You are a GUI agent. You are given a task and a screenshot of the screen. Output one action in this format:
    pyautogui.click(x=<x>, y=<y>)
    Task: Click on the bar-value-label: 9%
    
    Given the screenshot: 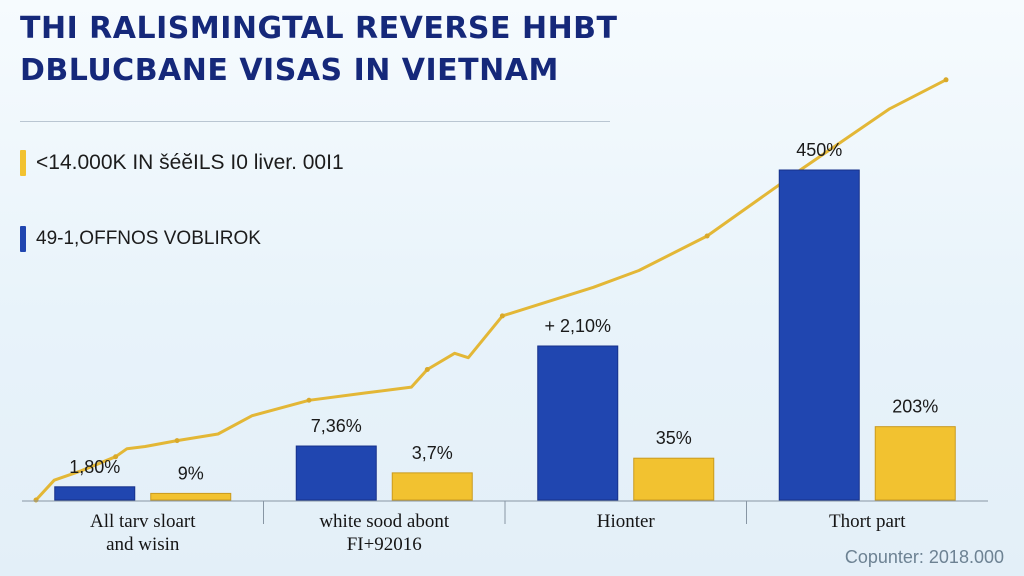 What is the action you would take?
    pyautogui.click(x=191, y=473)
    